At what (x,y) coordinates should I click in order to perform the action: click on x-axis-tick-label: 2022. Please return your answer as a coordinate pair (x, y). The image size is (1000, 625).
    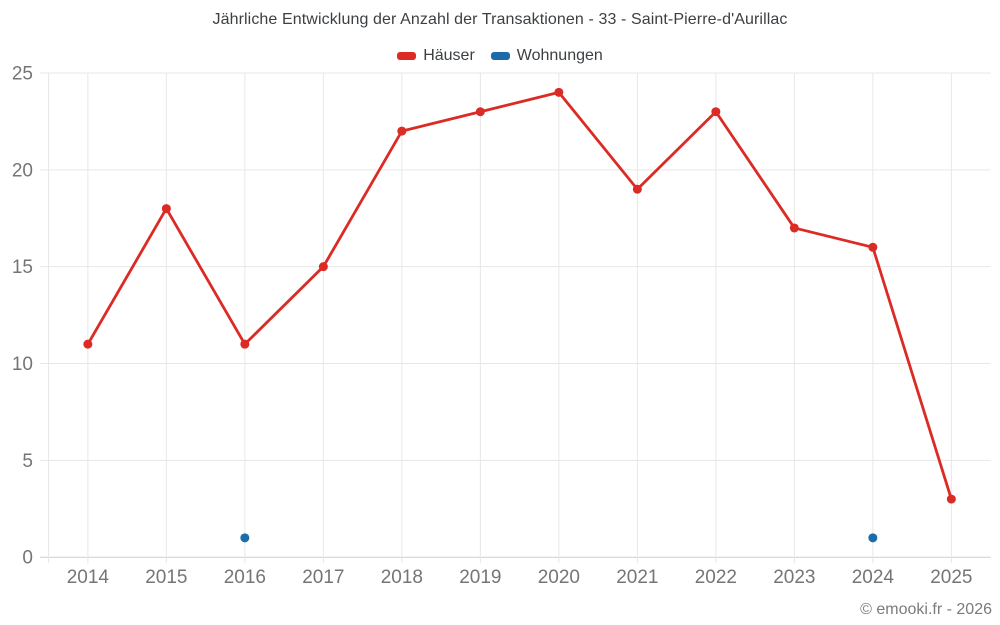
    Looking at the image, I should click on (716, 577).